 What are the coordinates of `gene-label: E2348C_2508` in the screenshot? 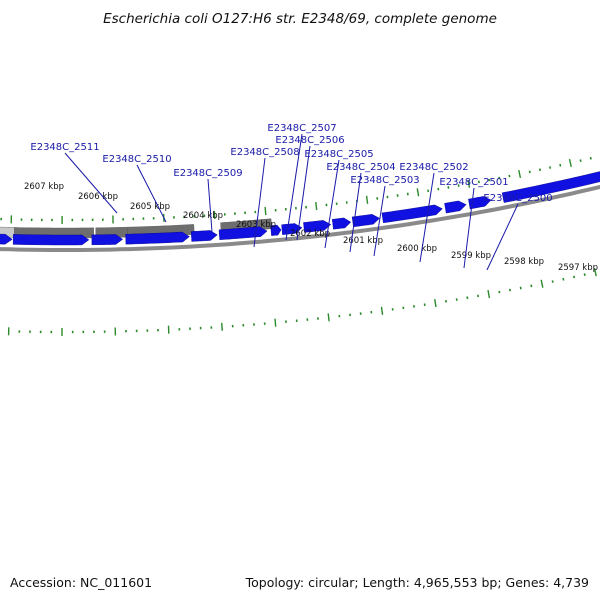 It's located at (264, 152).